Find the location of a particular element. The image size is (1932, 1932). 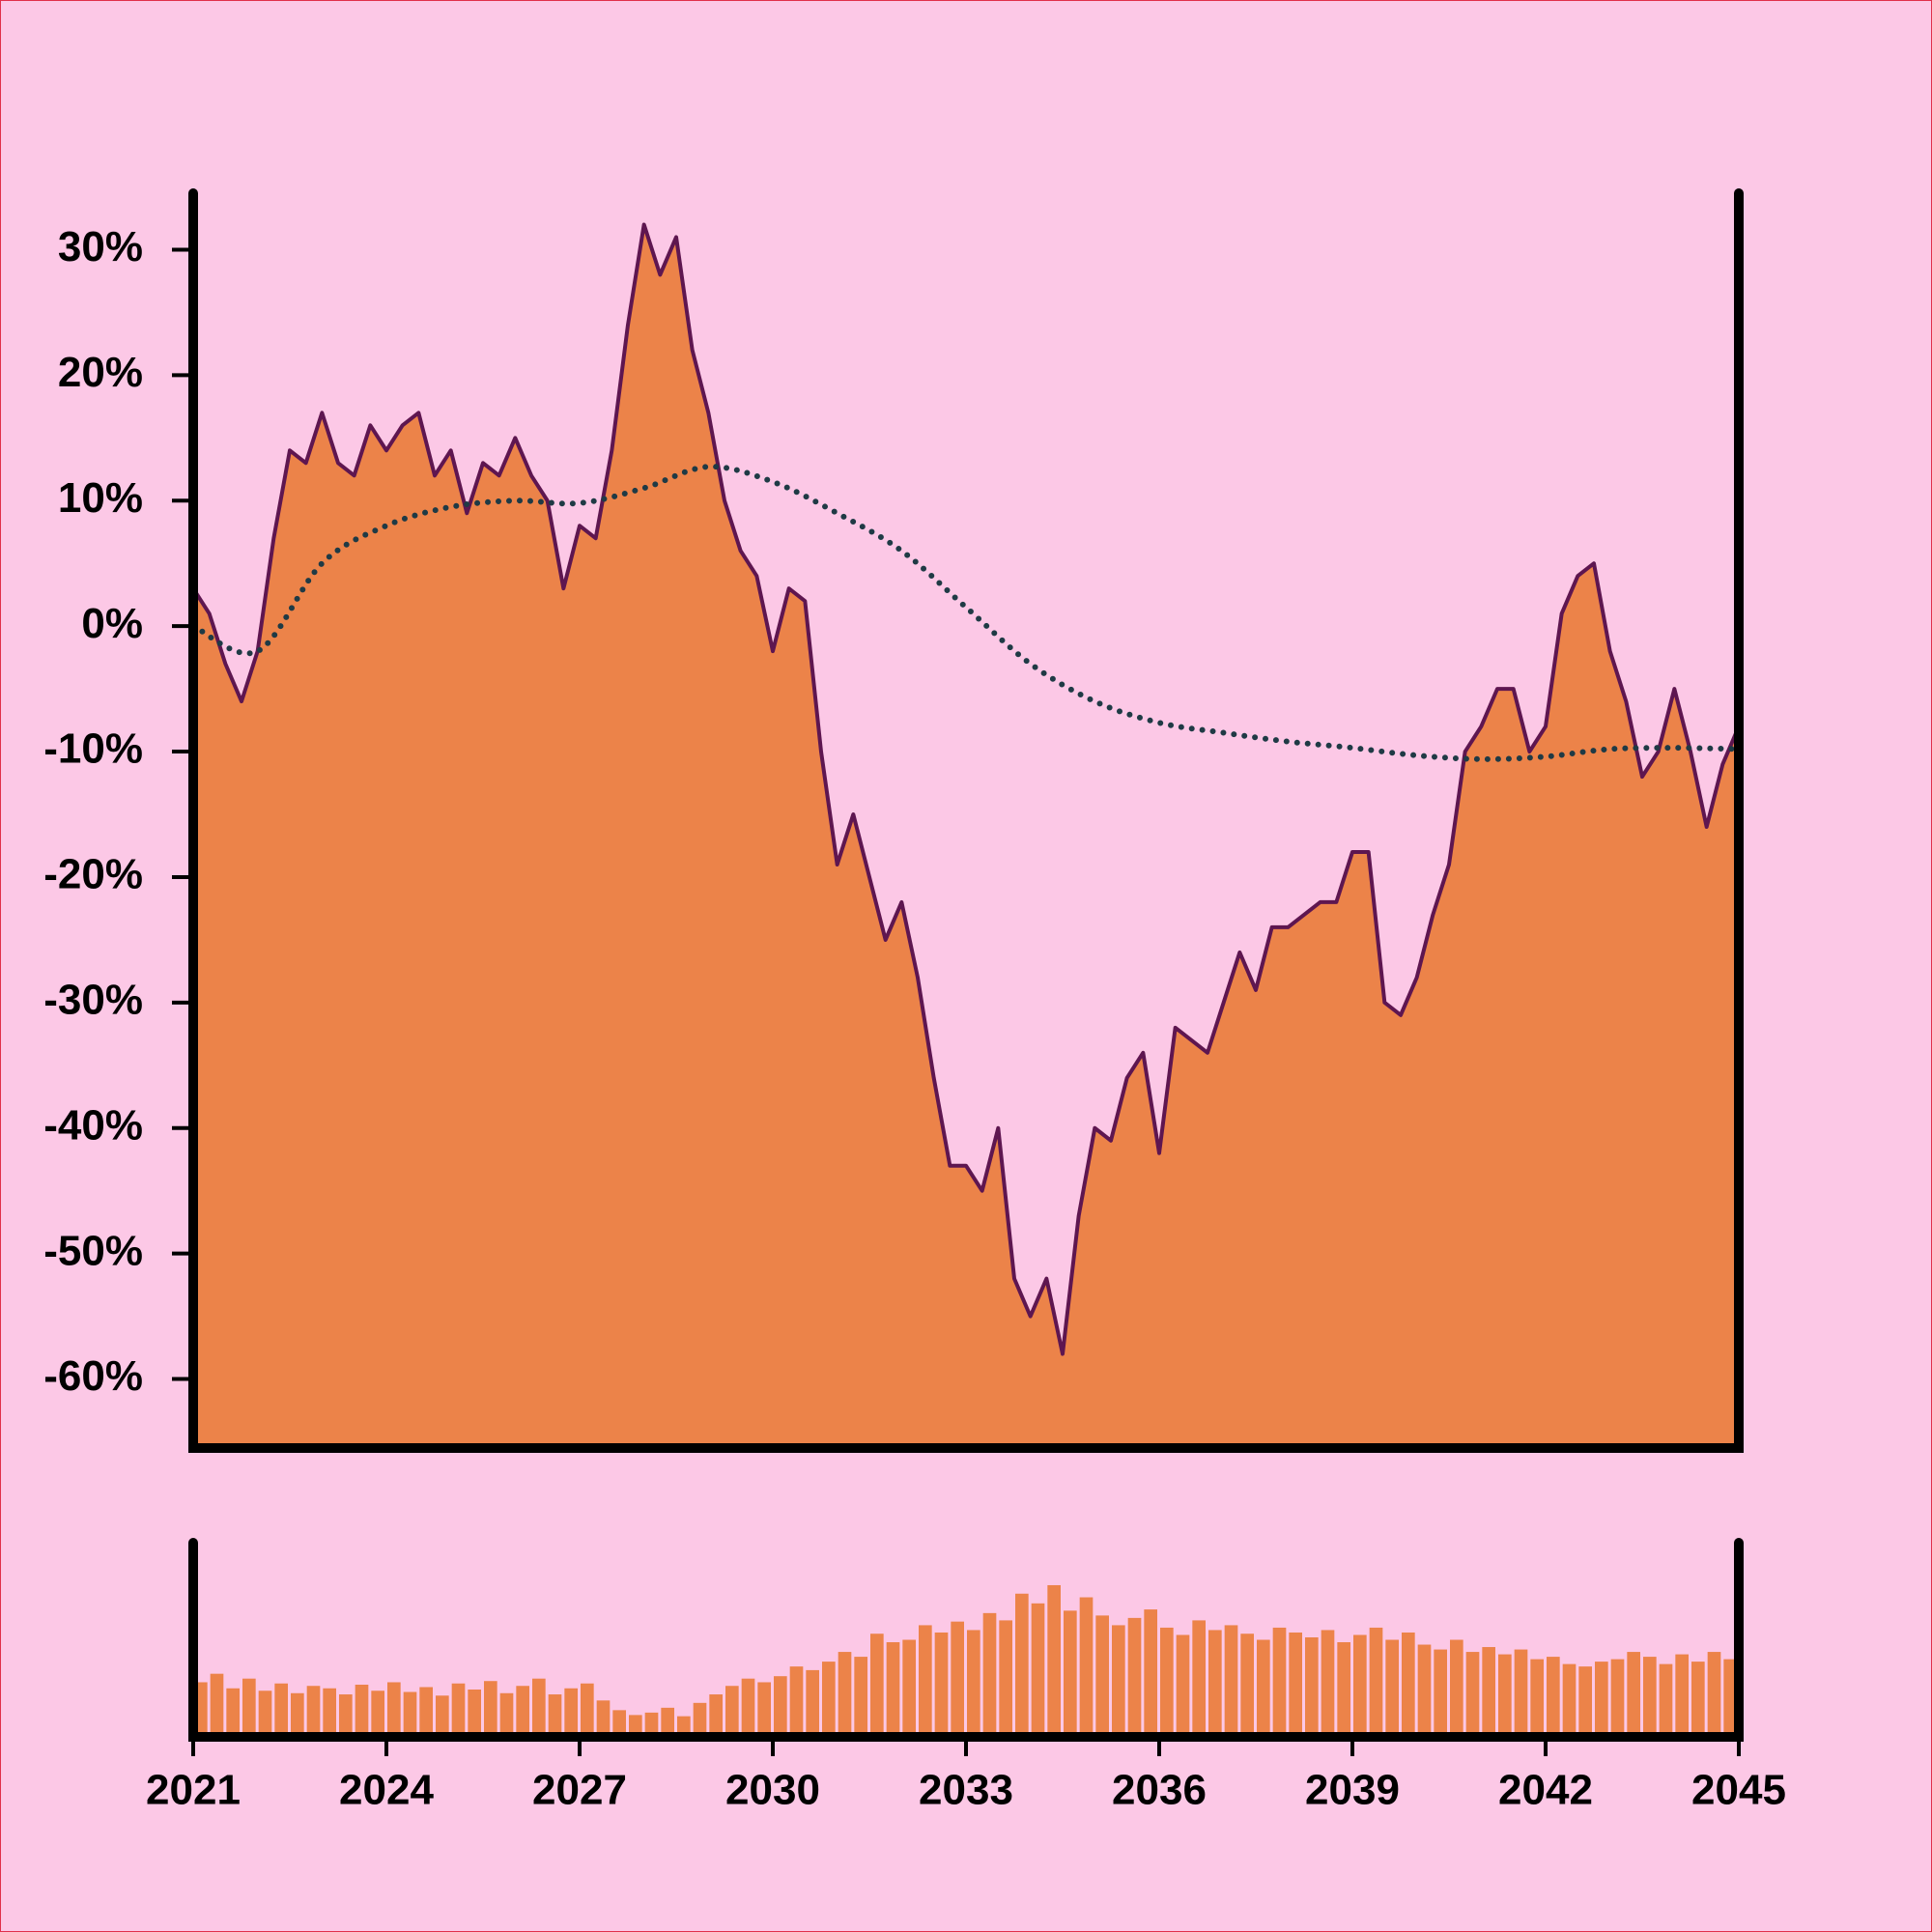

y-tick-label: 30% is located at coordinates (100, 246).